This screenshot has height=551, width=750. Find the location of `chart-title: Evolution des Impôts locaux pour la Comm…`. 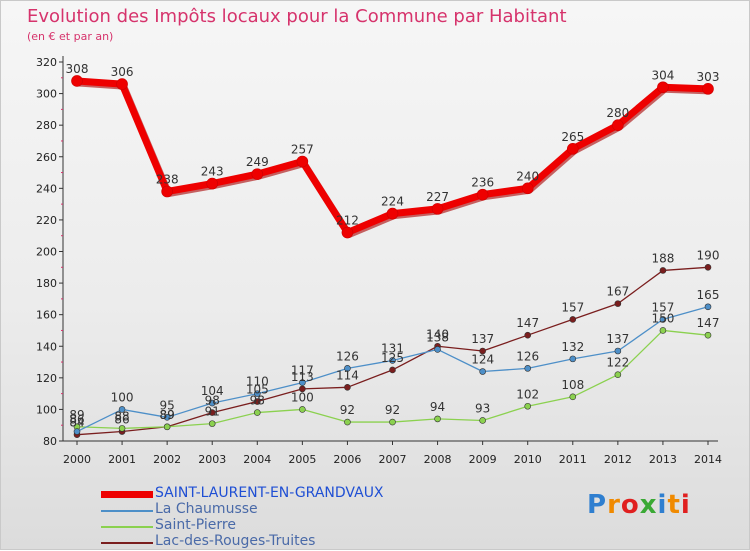

chart-title: Evolution des Impôts locaux pour la Comm… is located at coordinates (297, 16).